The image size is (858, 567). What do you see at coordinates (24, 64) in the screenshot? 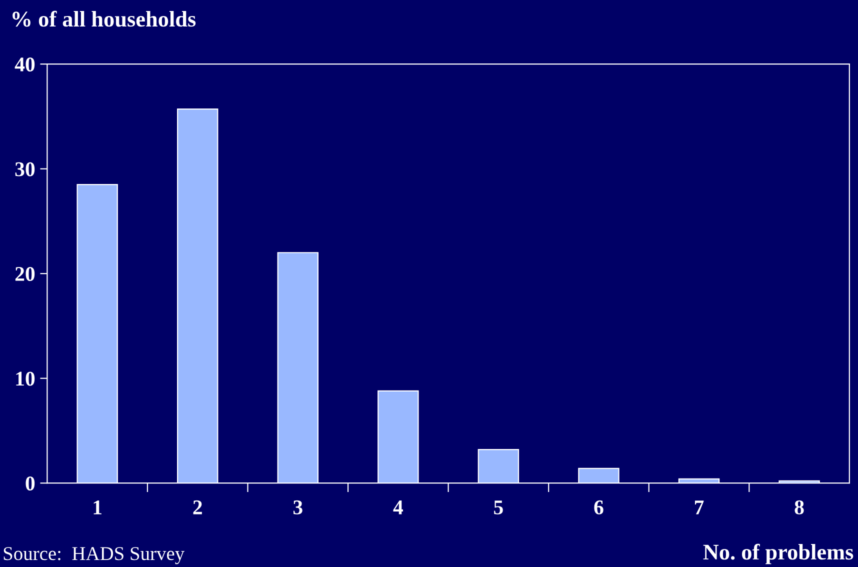
I see `y-tick-label: 40` at bounding box center [24, 64].